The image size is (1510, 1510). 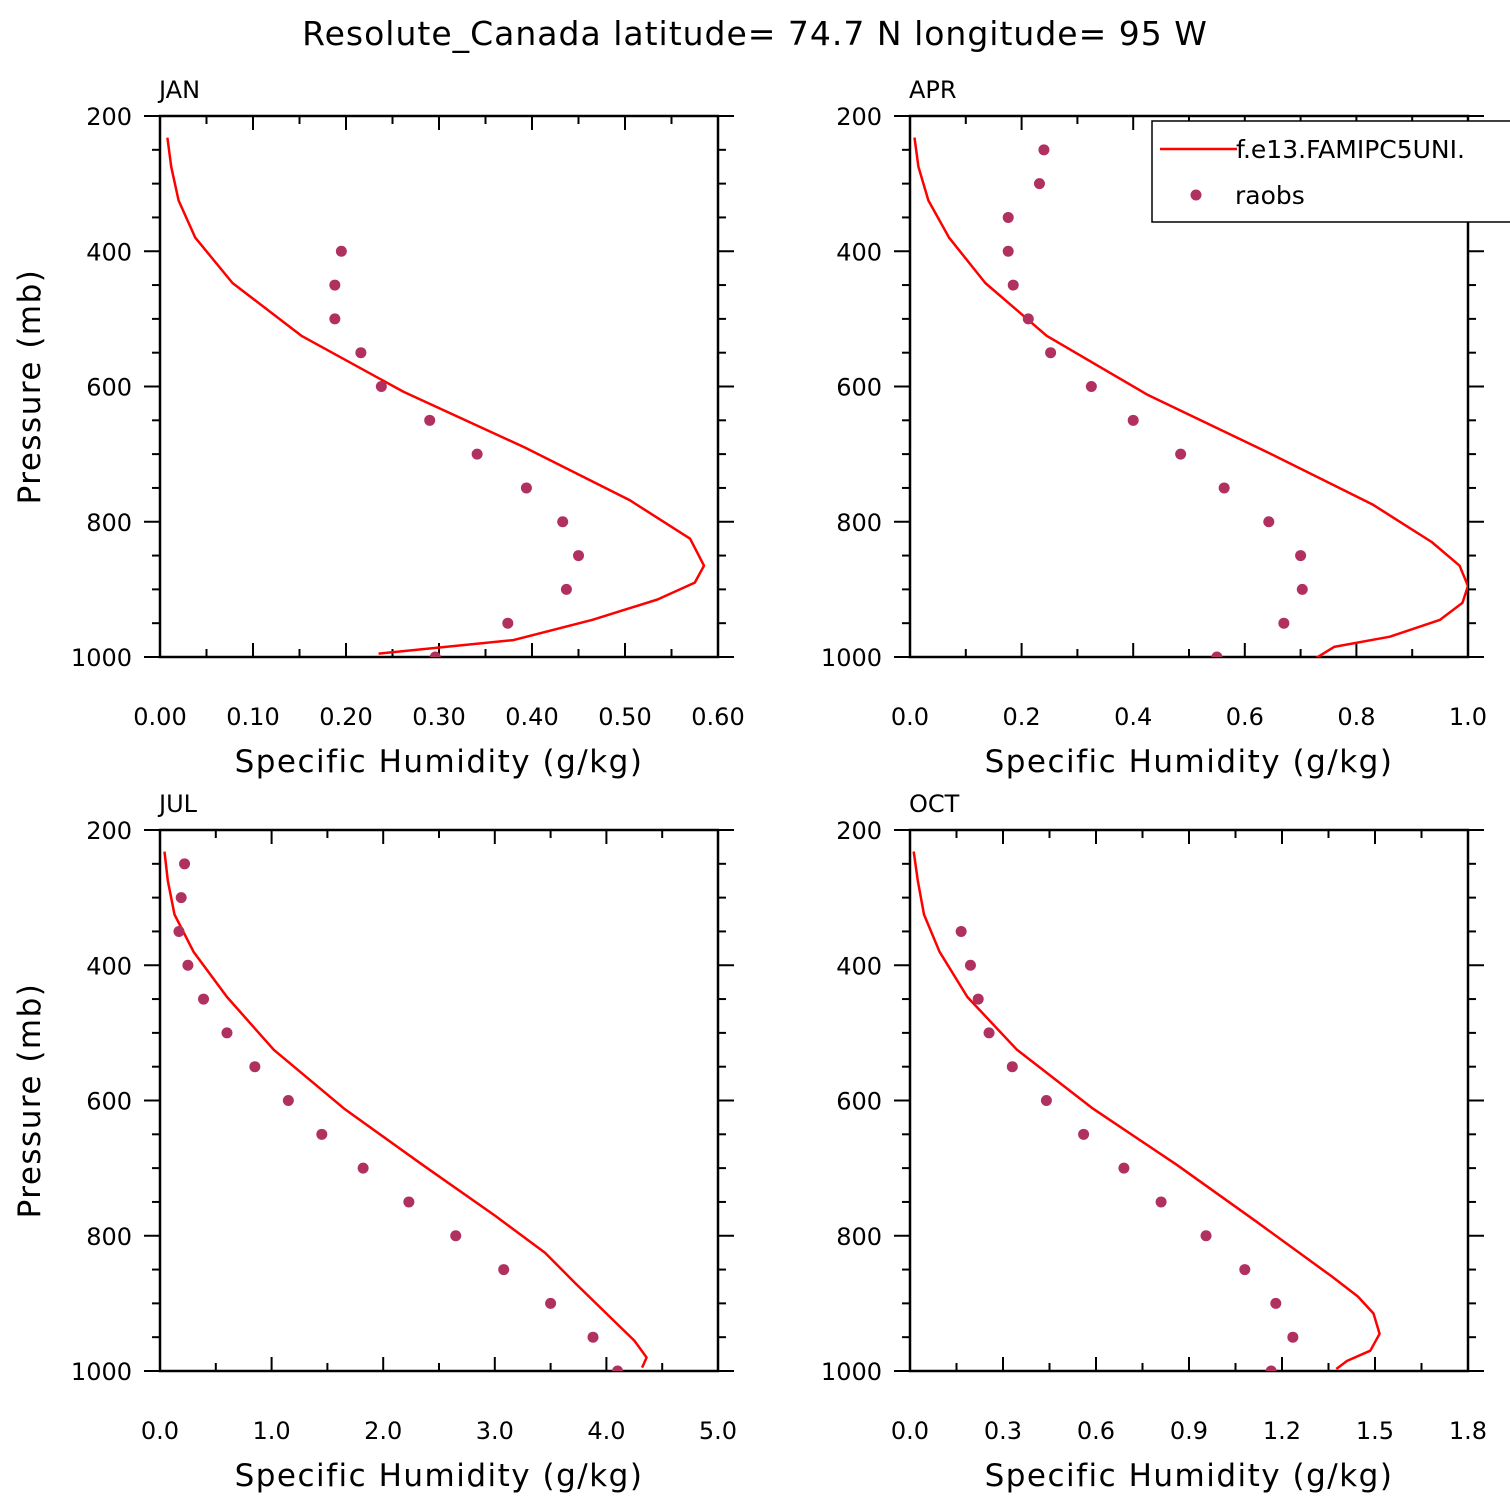 I want to click on panel-label: JAN, so click(x=178, y=90).